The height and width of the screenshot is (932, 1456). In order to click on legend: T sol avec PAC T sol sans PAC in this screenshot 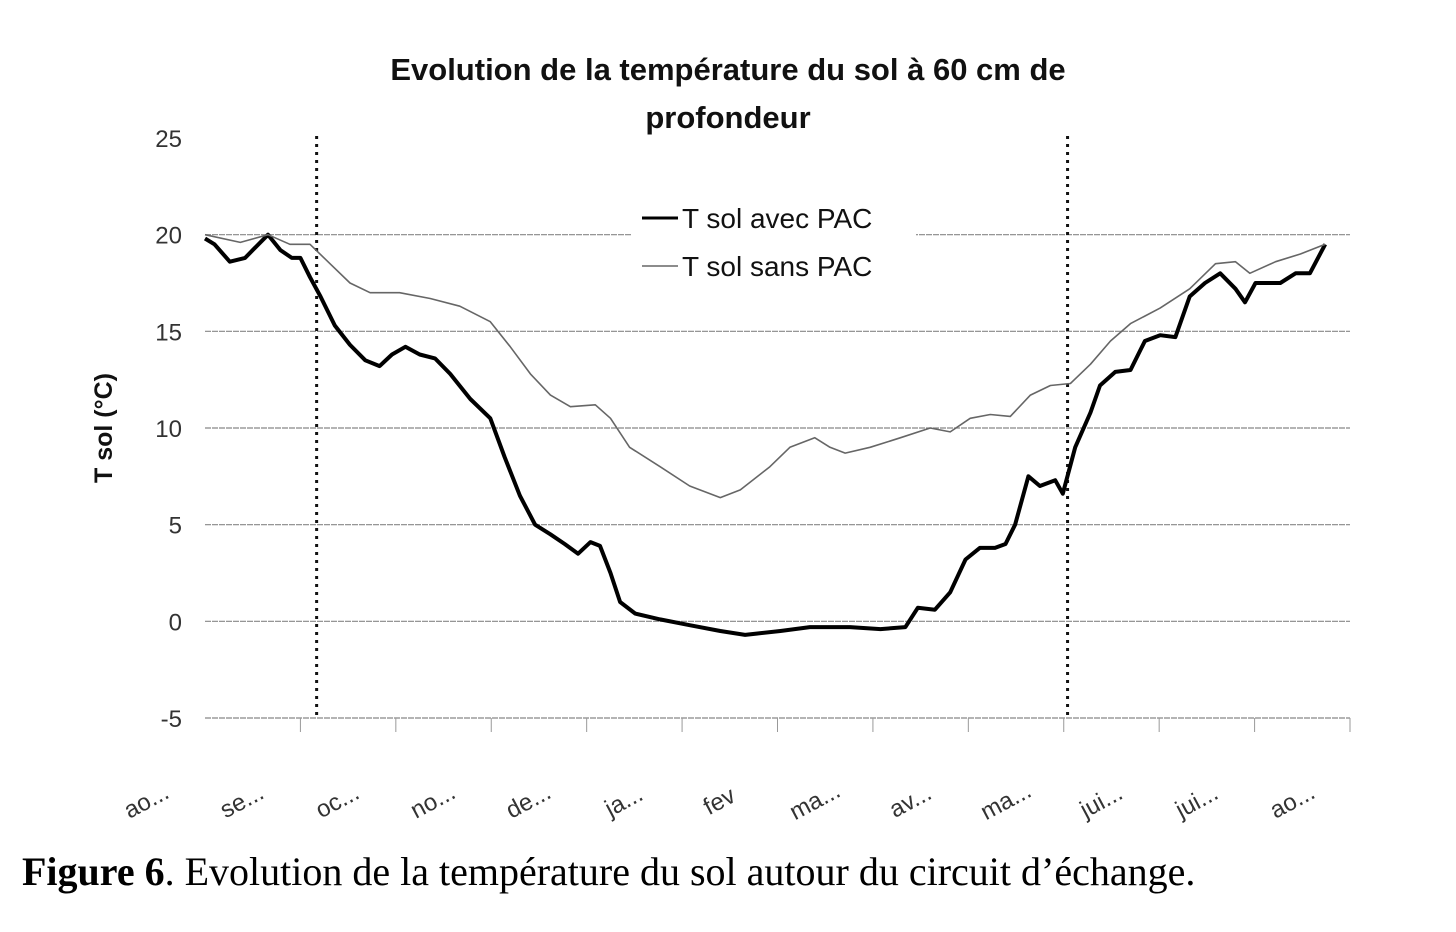, I will do `click(774, 240)`.